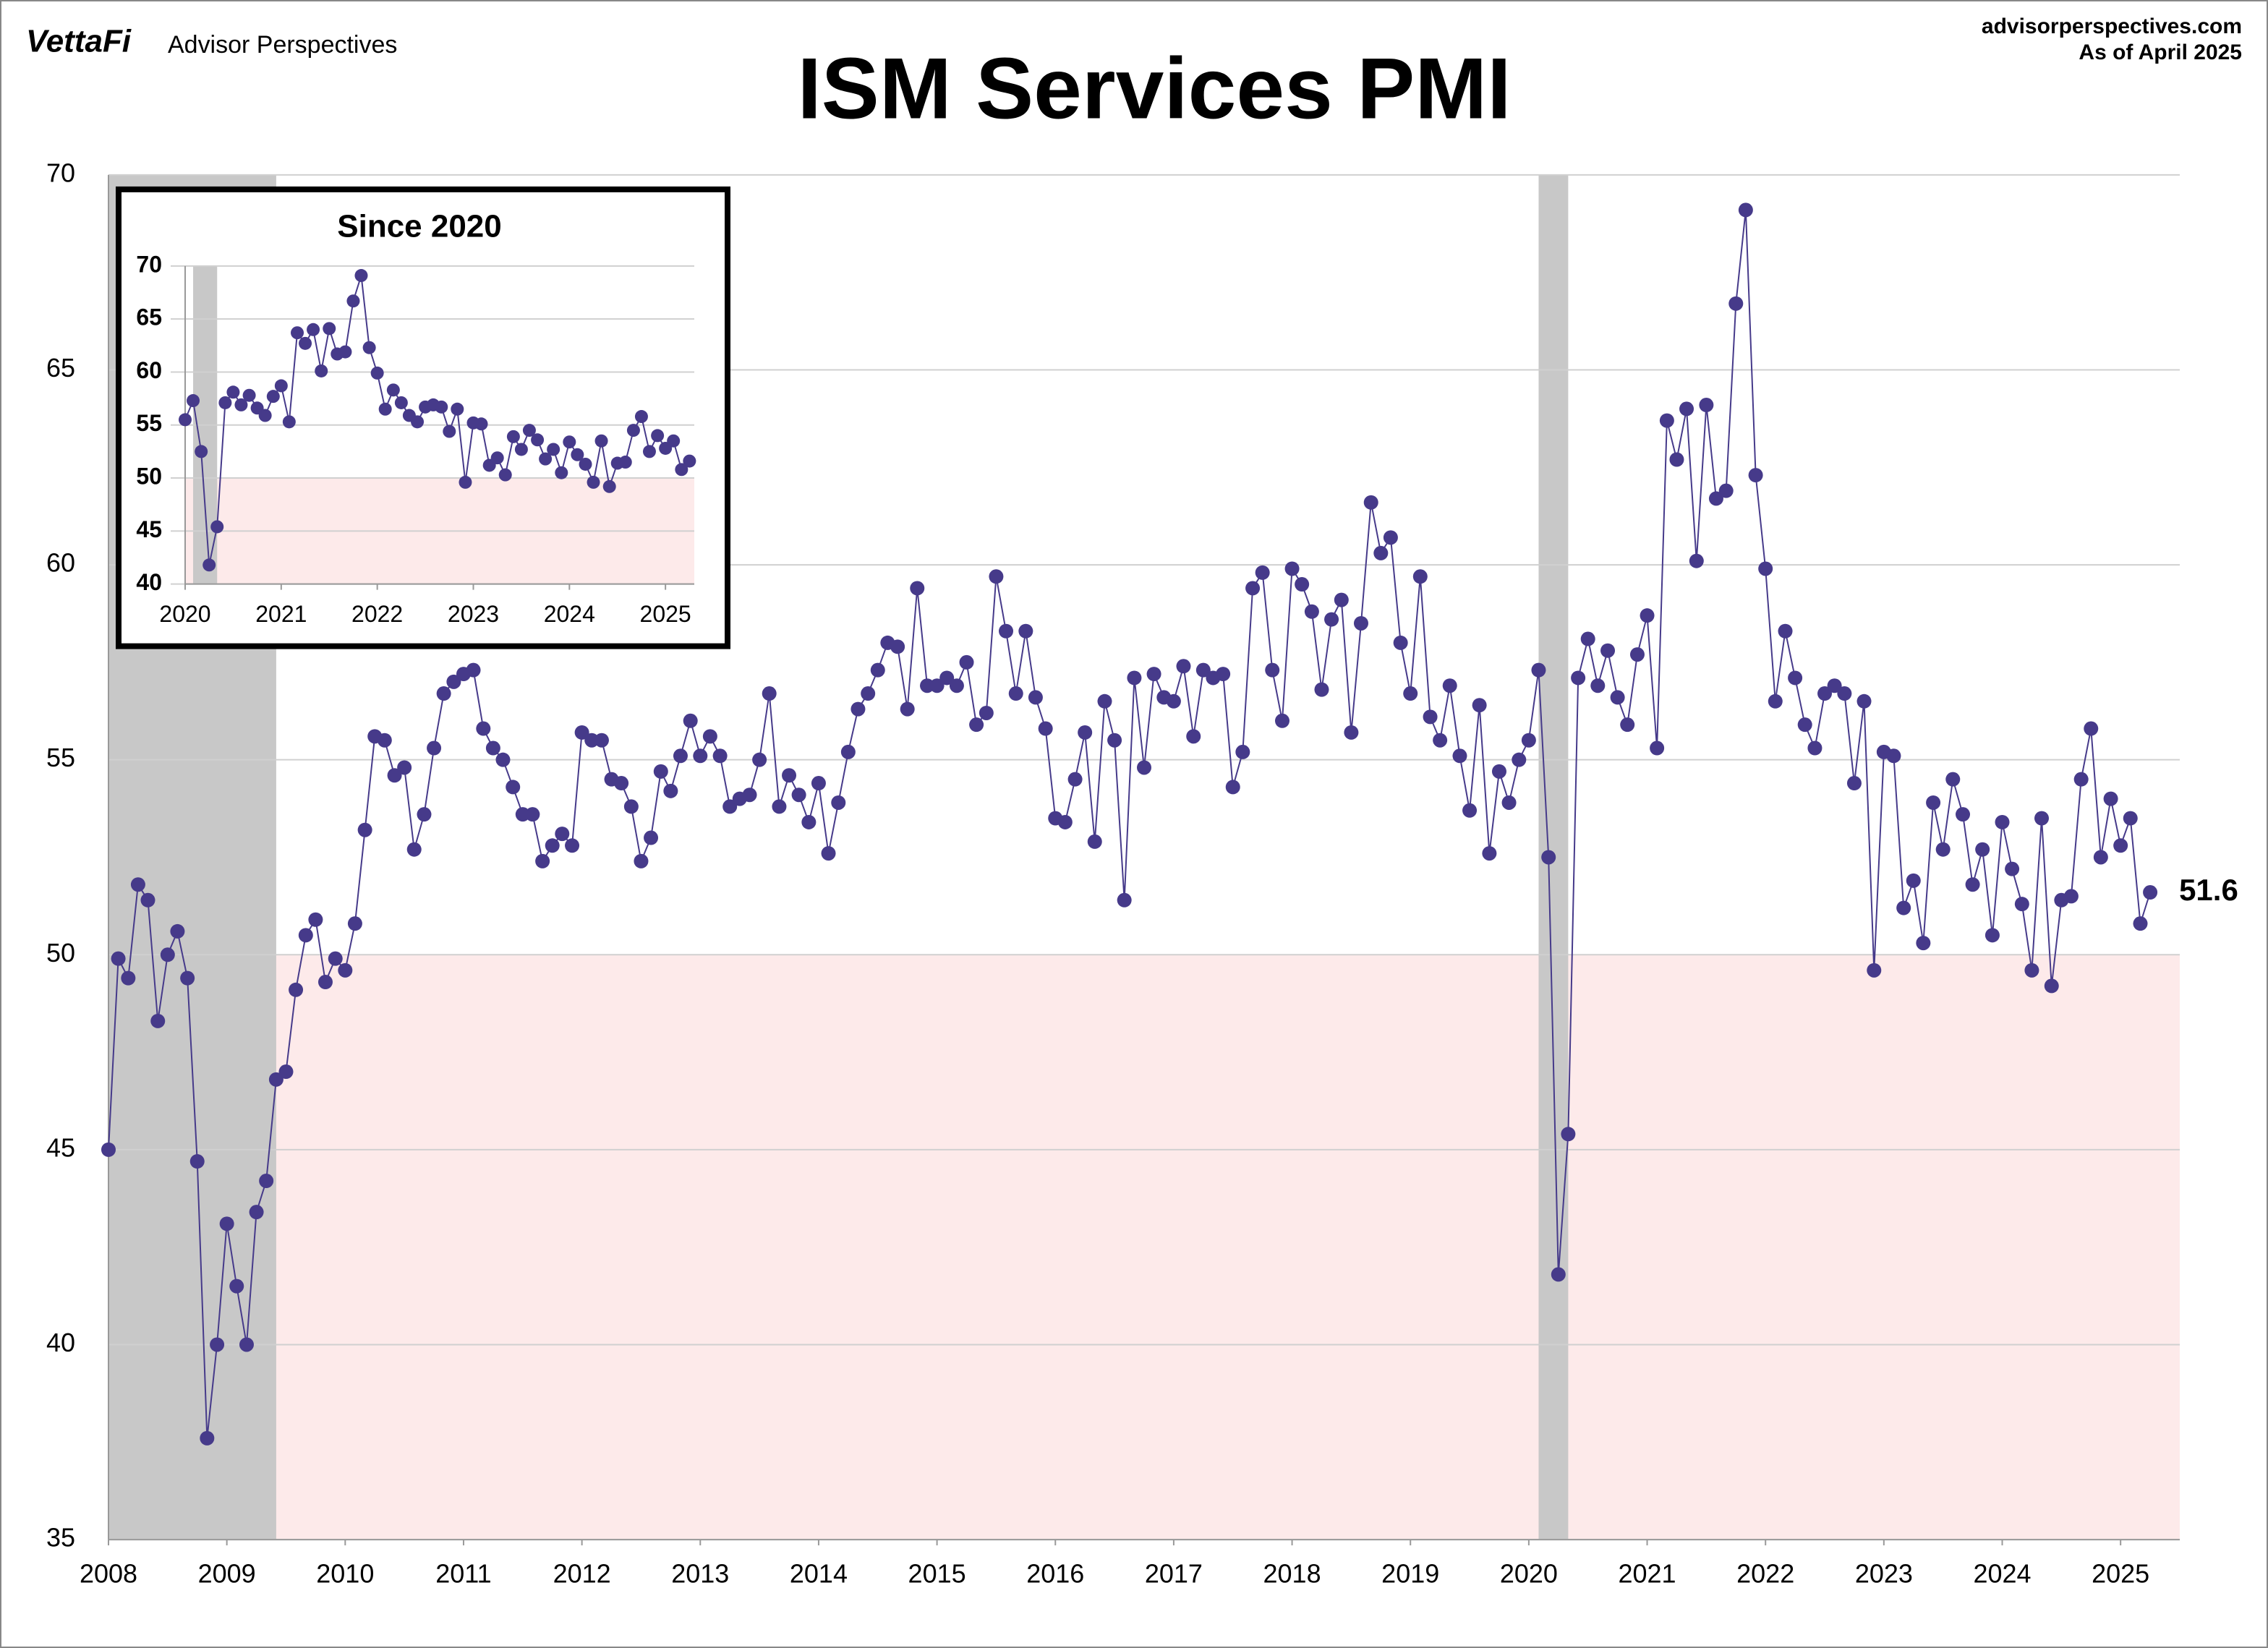 The height and width of the screenshot is (1648, 2268). I want to click on last-value-label: 51.6, so click(2208, 890).